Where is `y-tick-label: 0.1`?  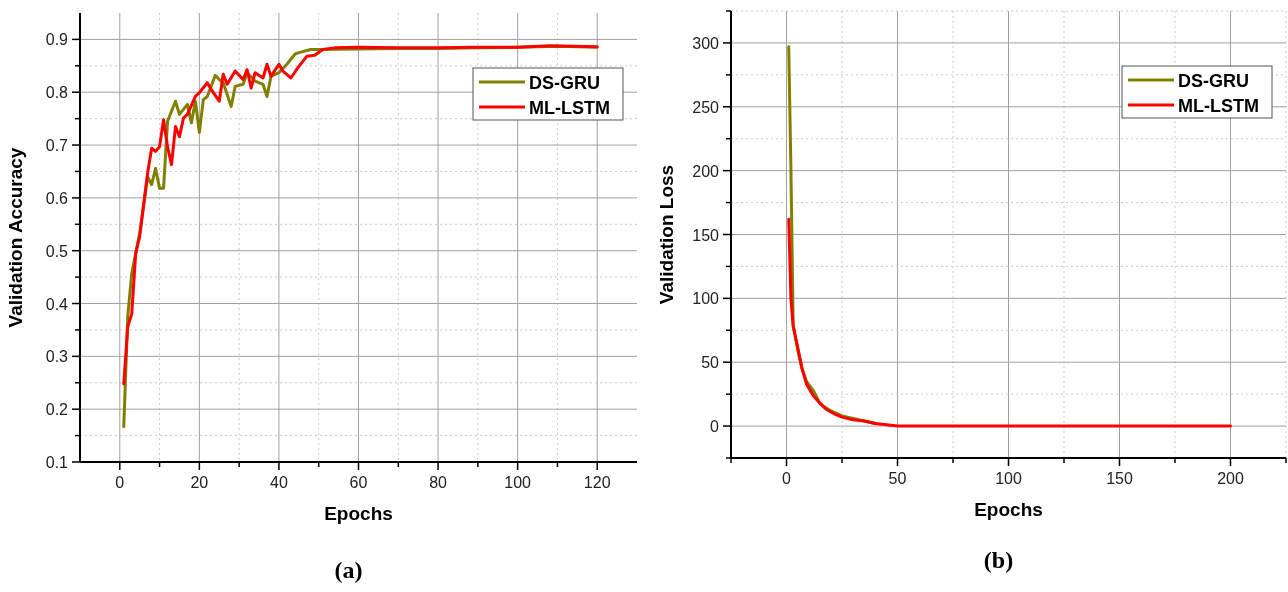 y-tick-label: 0.1 is located at coordinates (57, 462).